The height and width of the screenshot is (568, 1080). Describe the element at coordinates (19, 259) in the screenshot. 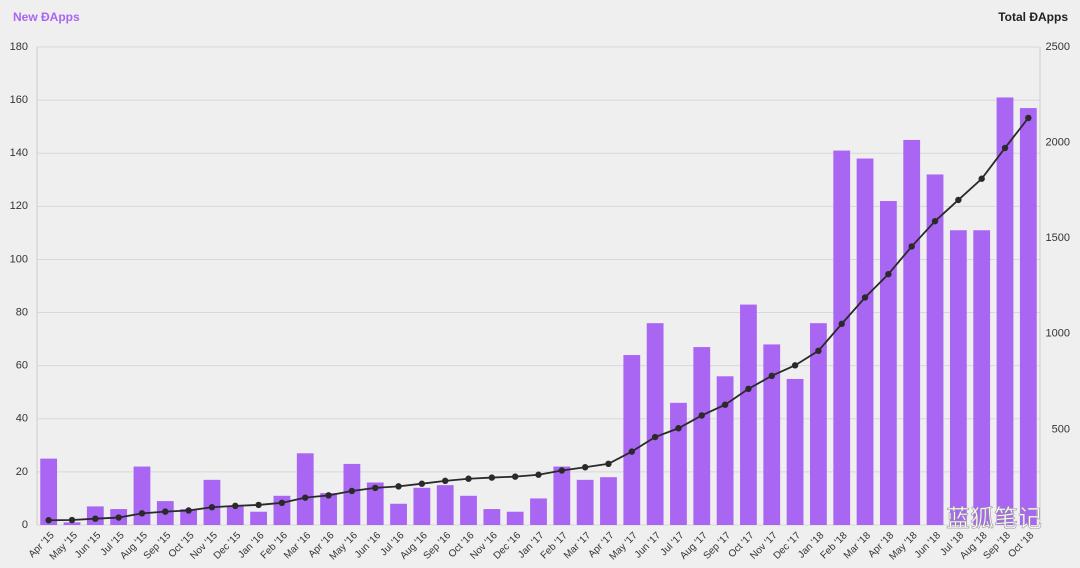

I see `y-tick-label: 100` at that location.